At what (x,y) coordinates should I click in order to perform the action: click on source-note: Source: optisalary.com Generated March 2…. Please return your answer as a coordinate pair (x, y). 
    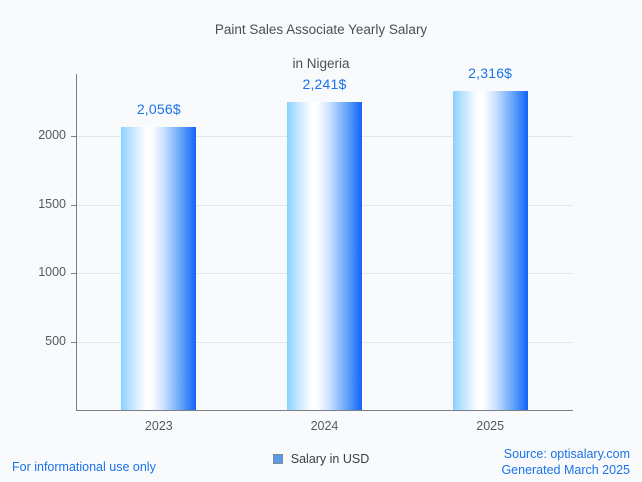
    Looking at the image, I should click on (565, 462).